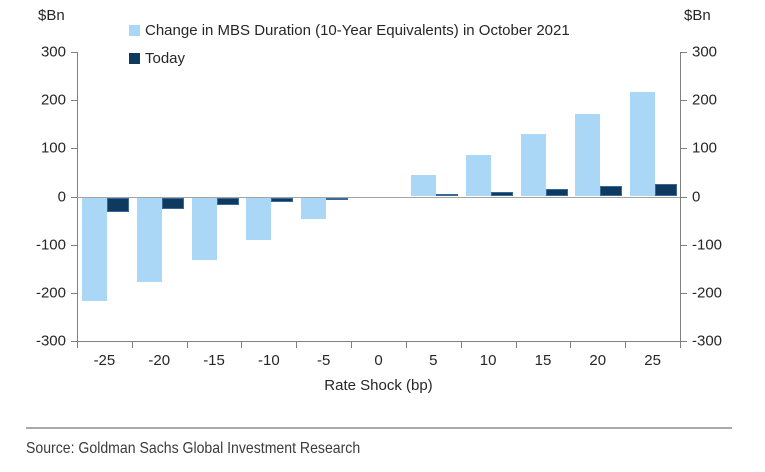  I want to click on x-tick-label: 20, so click(598, 360).